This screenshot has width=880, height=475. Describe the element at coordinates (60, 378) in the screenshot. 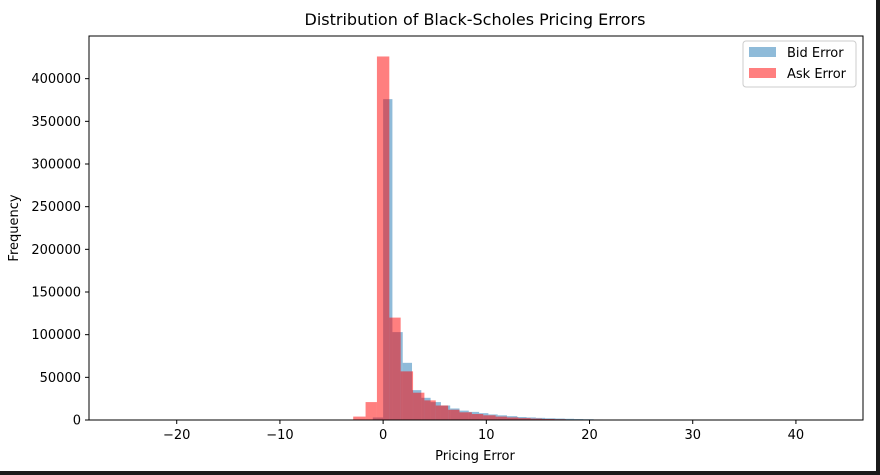

I see `y-tick-label: 50000` at that location.